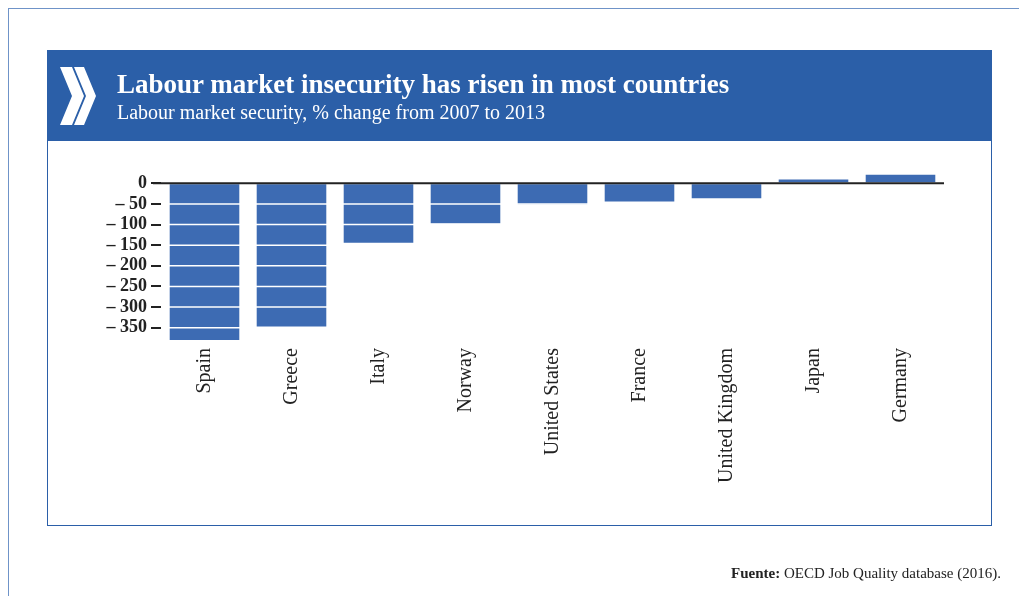 Image resolution: width=1019 pixels, height=596 pixels. I want to click on x-tick-label: Spain, so click(203, 371).